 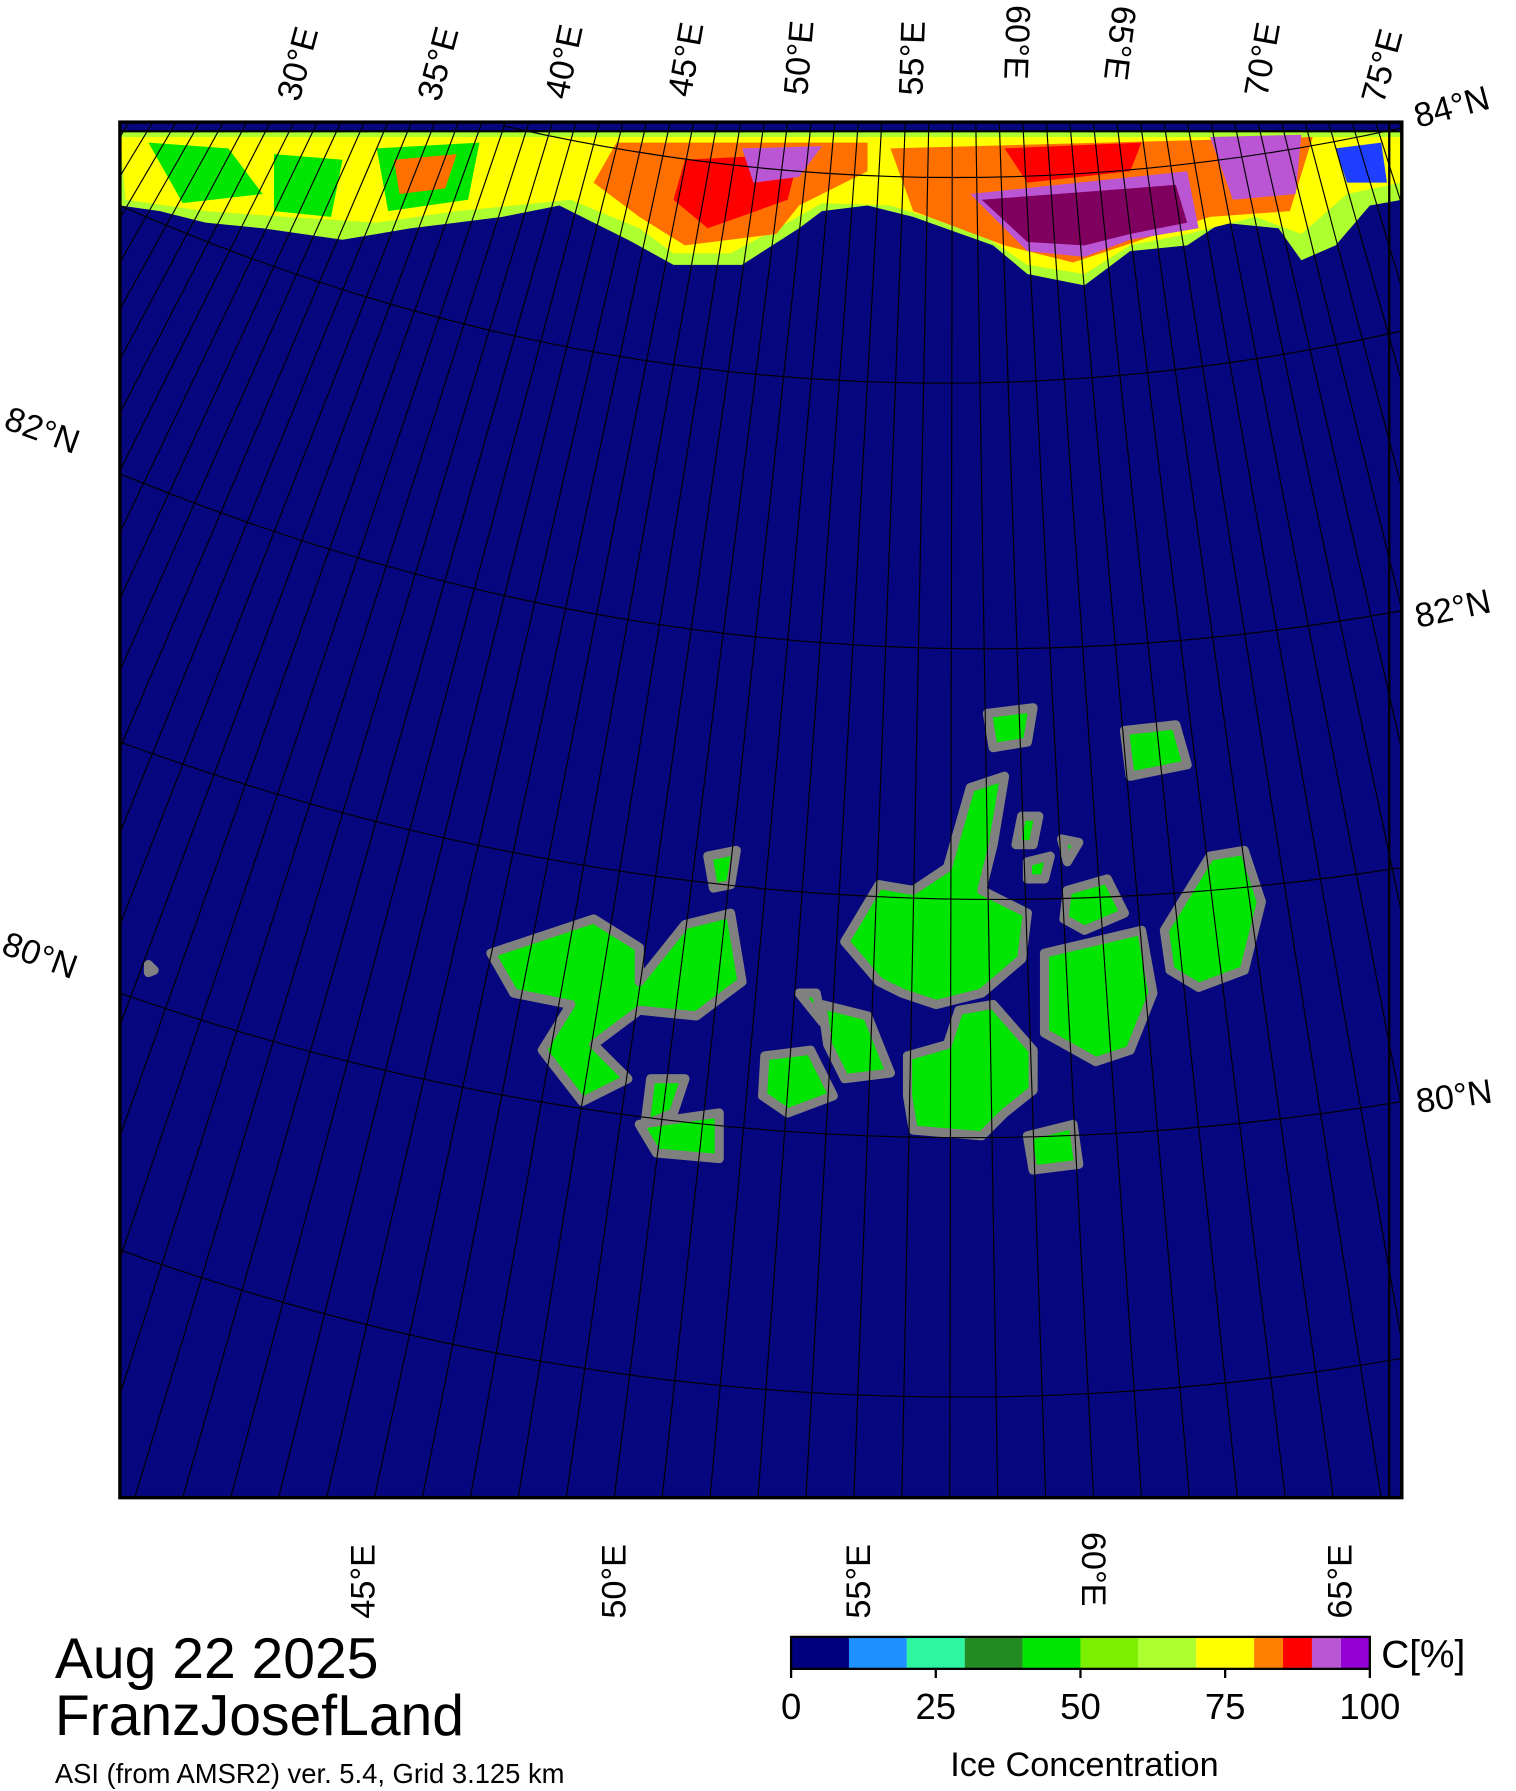 I want to click on date: Aug 22 2025, so click(x=217, y=1659).